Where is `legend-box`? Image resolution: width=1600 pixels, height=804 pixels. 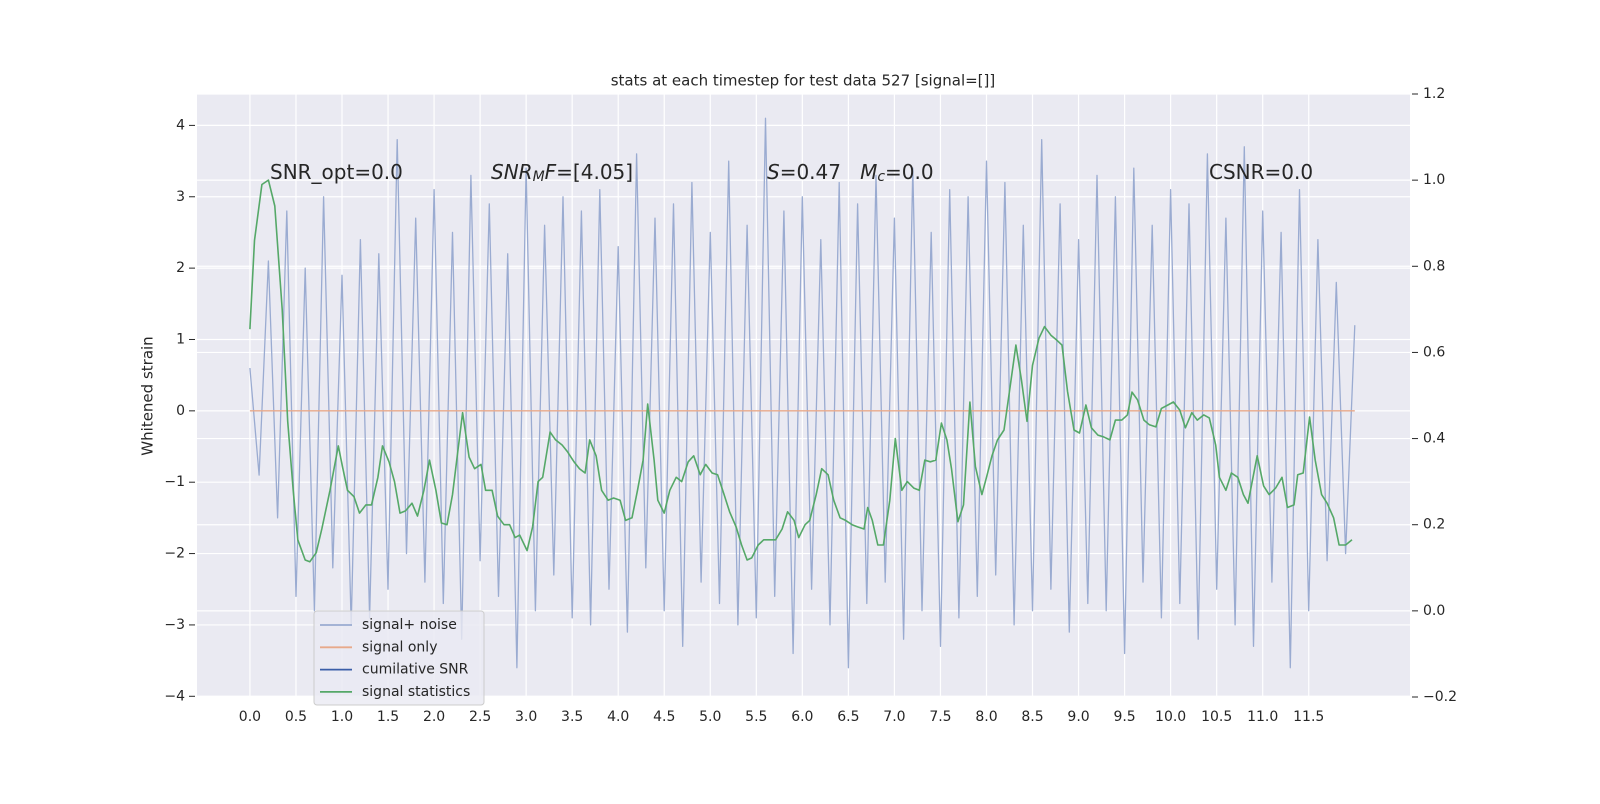 legend-box is located at coordinates (399, 658).